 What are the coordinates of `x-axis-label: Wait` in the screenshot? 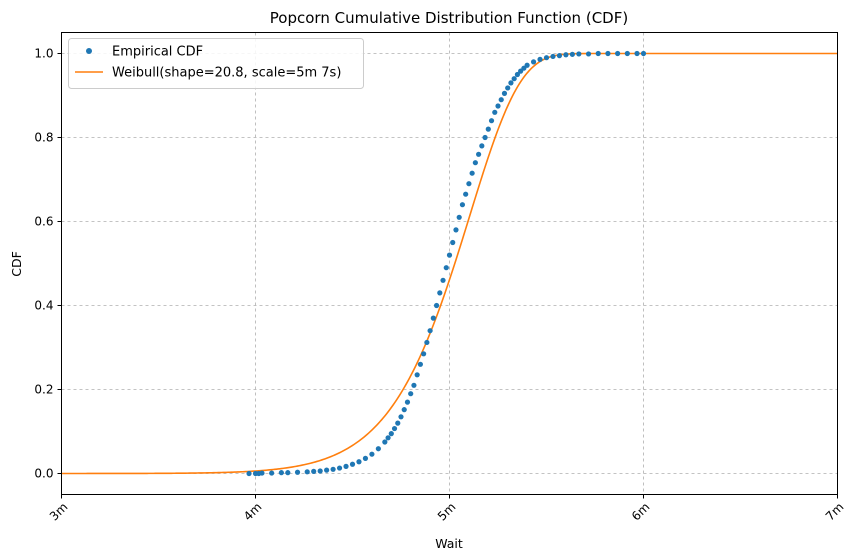 It's located at (449, 543).